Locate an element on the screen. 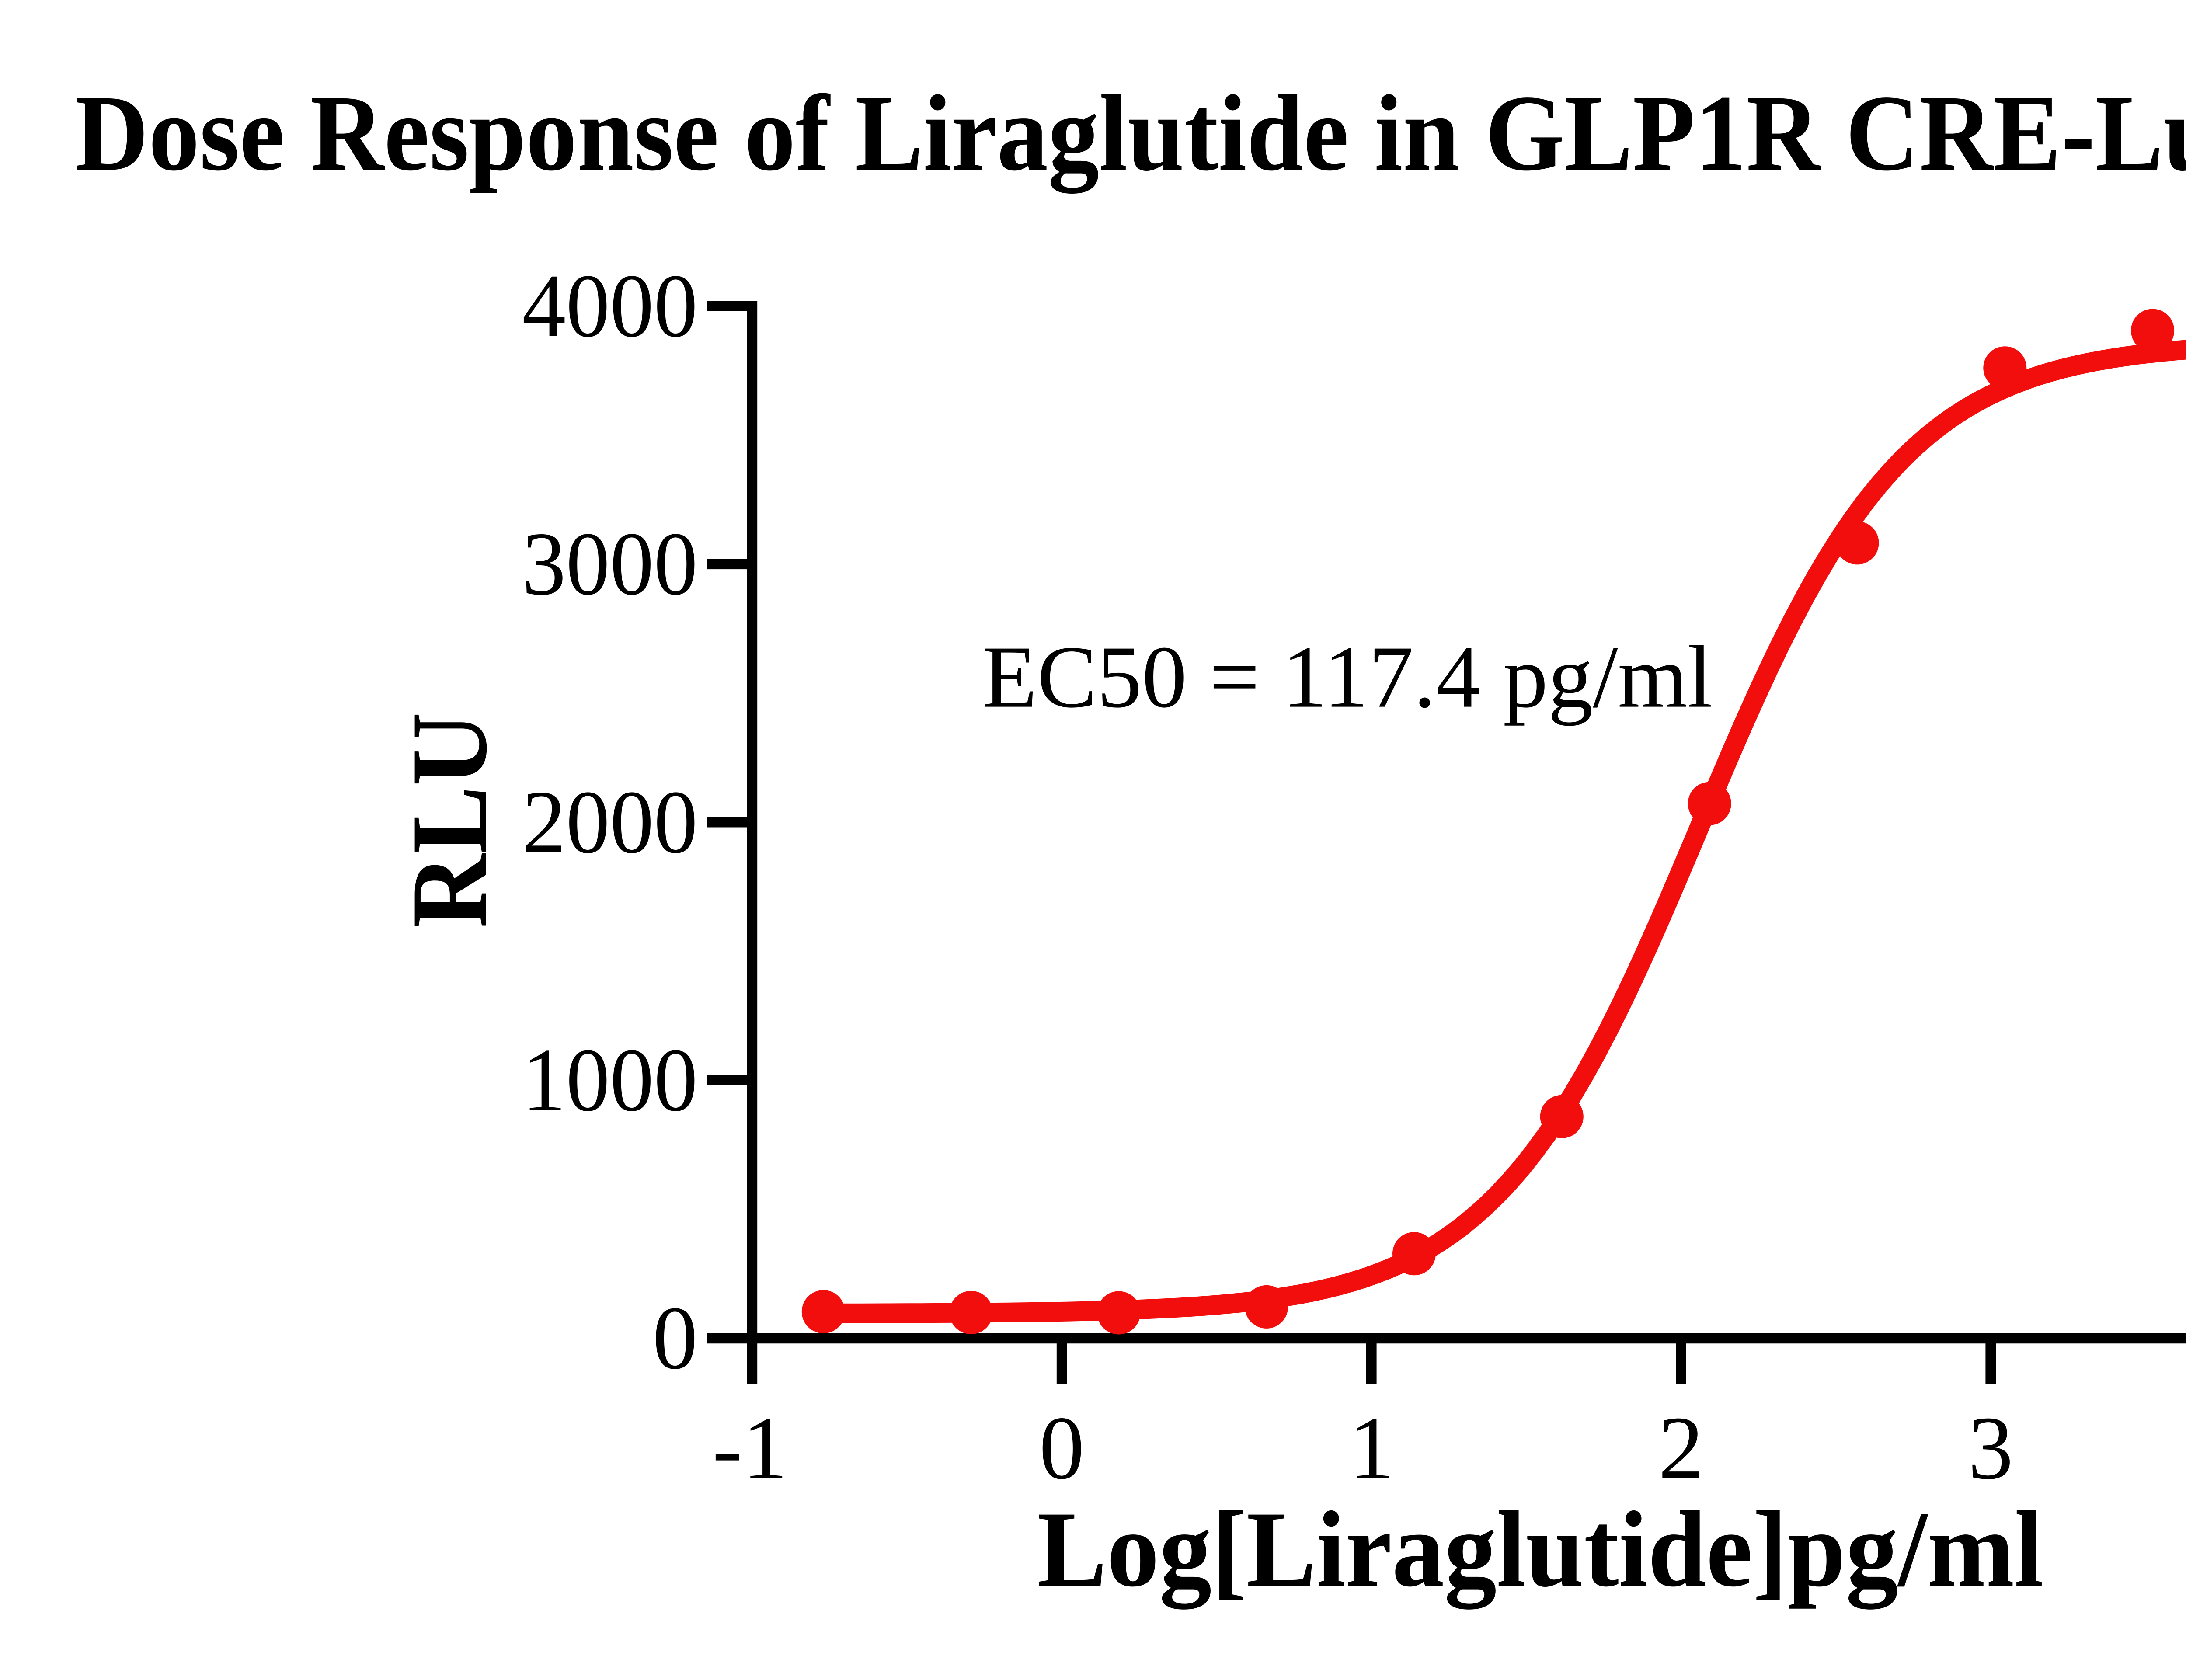 The width and height of the screenshot is (2186, 1680). svg-text: Log[Liraglutide]pg/ml is located at coordinates (1540, 1549).